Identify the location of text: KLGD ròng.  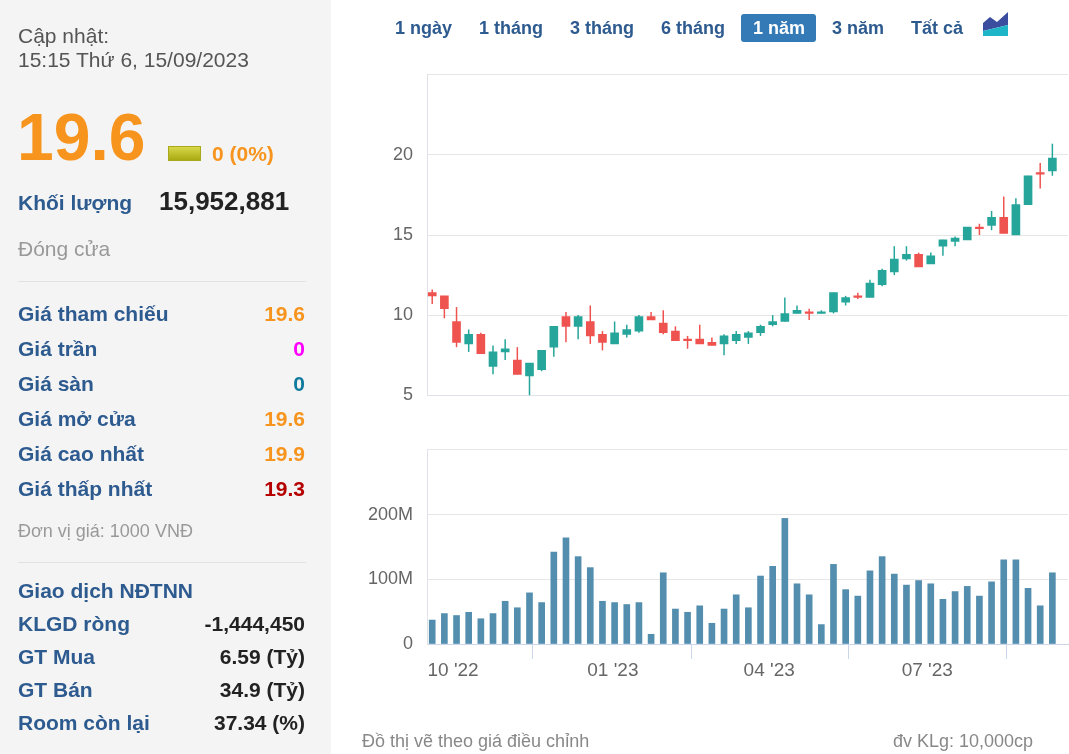
(74, 623).